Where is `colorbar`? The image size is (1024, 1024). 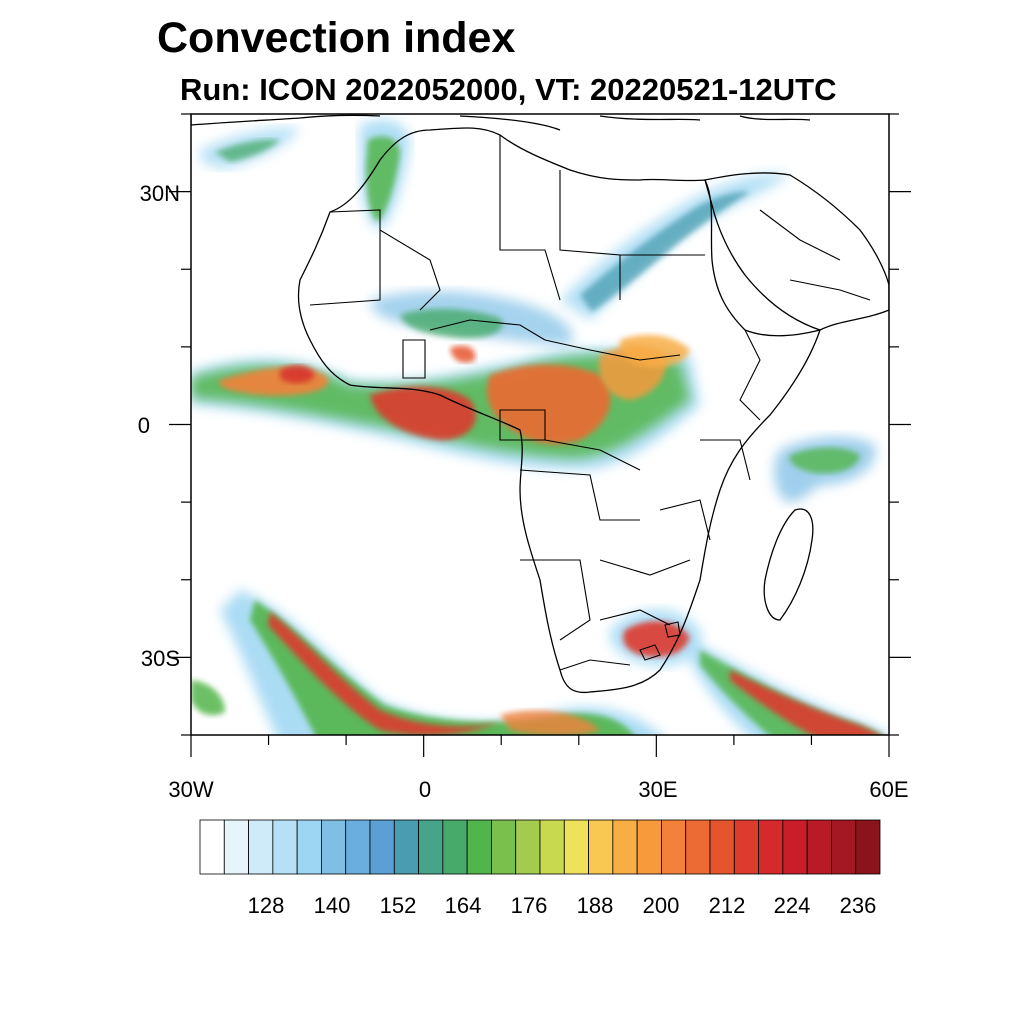
colorbar is located at coordinates (540, 847).